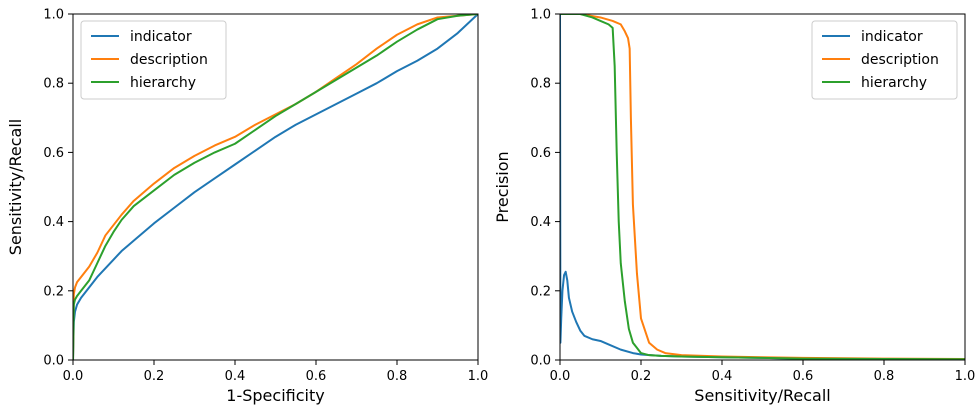 Image resolution: width=980 pixels, height=416 pixels. What do you see at coordinates (540, 84) in the screenshot?
I see `pr-y-tick-label: 0.8` at bounding box center [540, 84].